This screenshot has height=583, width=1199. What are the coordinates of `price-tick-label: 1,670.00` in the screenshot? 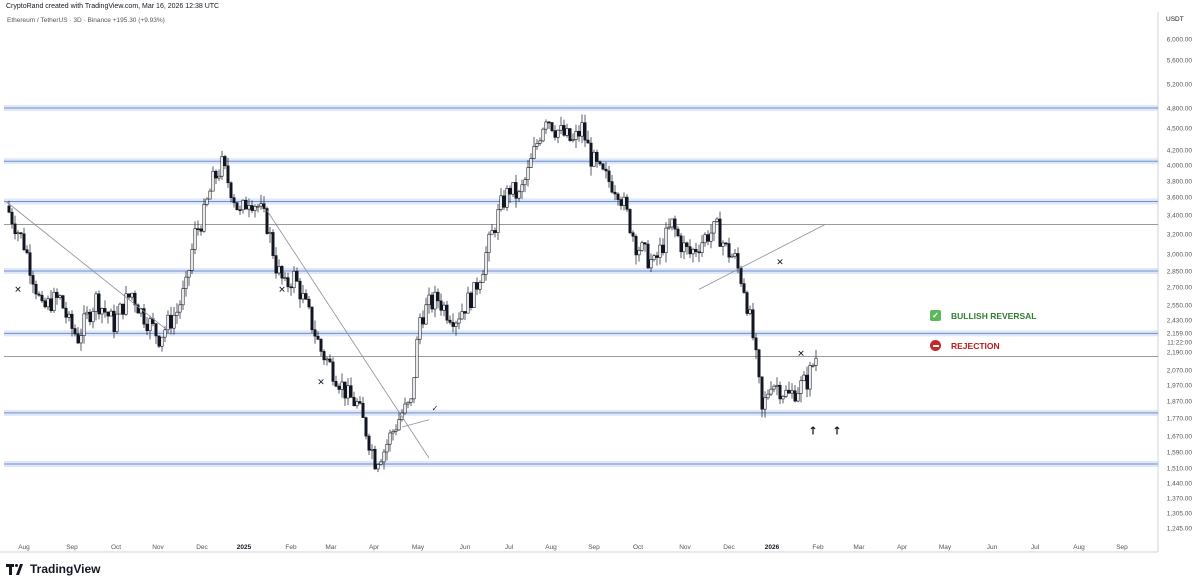 It's located at (1180, 437).